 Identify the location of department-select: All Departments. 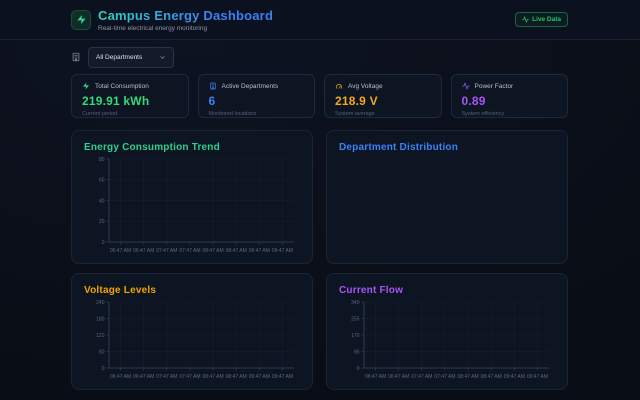
(131, 57).